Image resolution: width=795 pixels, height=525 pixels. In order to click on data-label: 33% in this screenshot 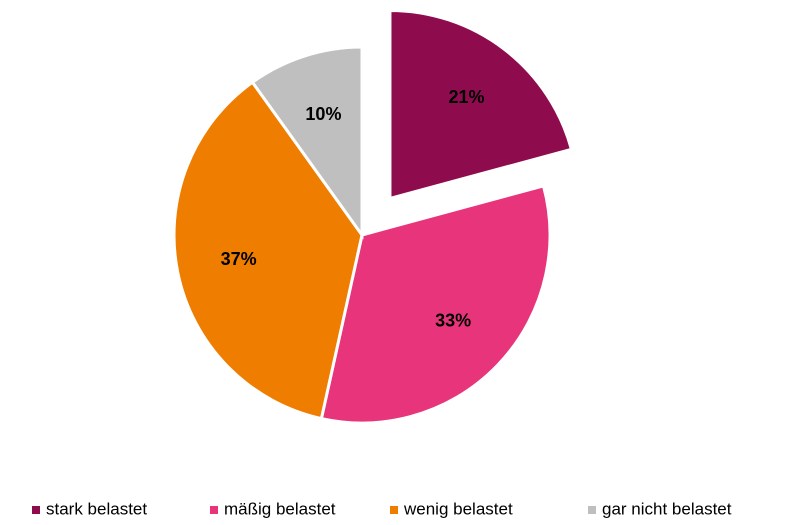, I will do `click(453, 321)`.